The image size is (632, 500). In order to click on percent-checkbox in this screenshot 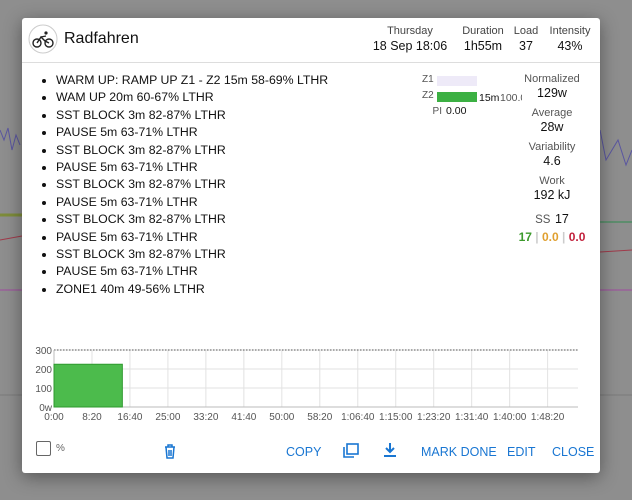, I will do `click(43, 448)`.